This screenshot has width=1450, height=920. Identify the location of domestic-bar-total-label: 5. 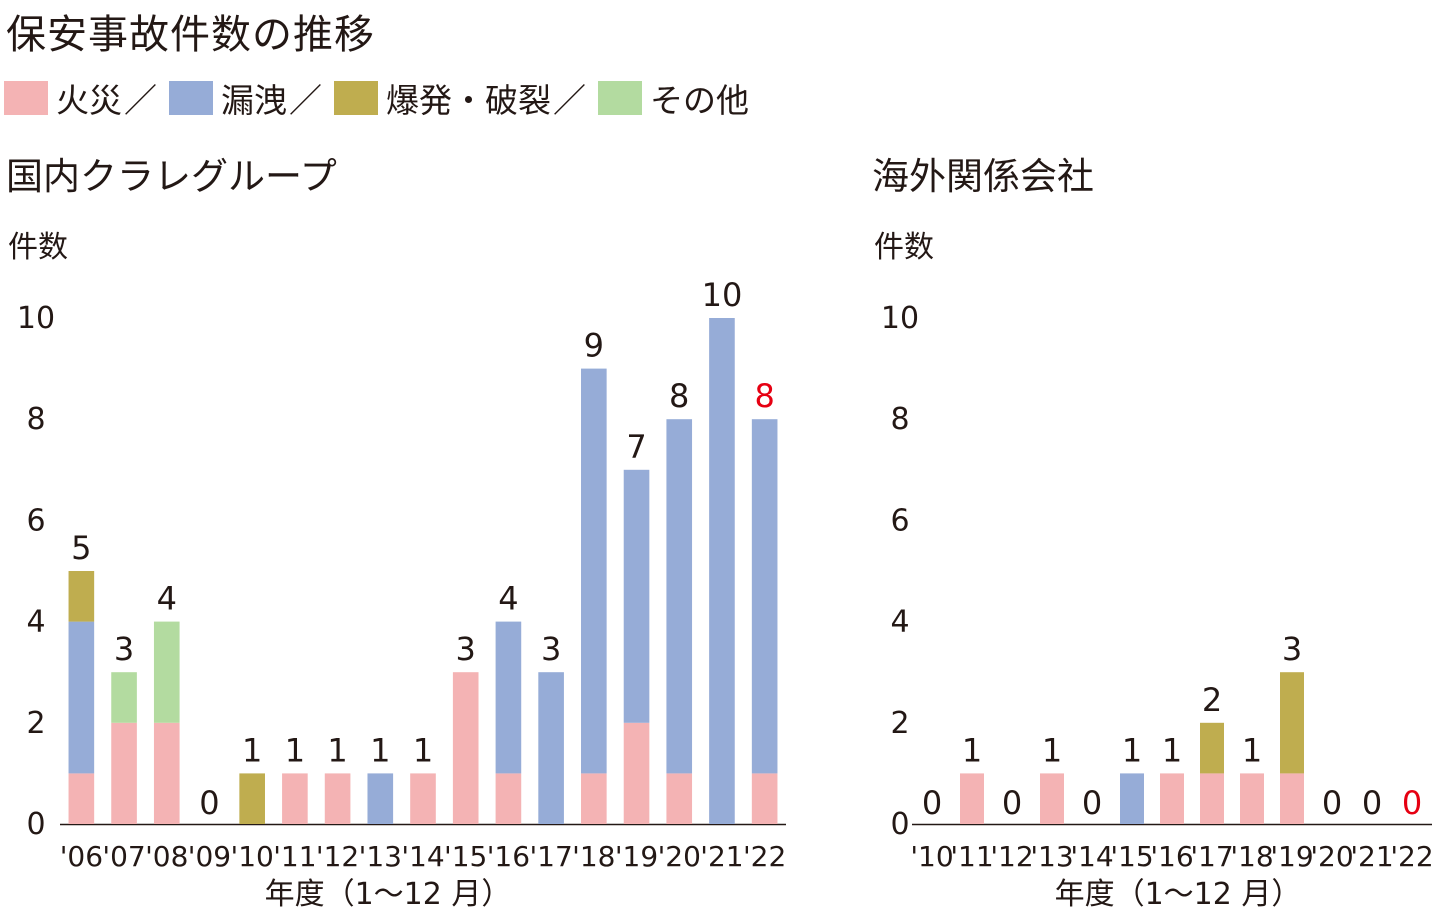
(81, 548).